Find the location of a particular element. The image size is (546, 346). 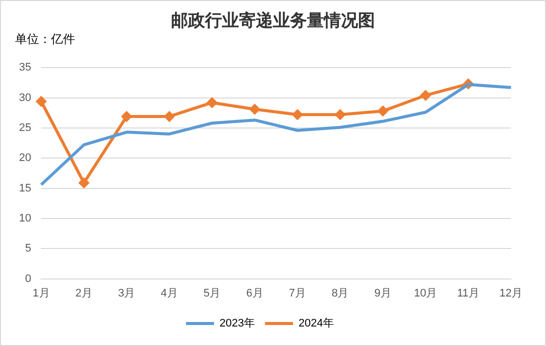

x-tick-label: 10月 is located at coordinates (426, 293).